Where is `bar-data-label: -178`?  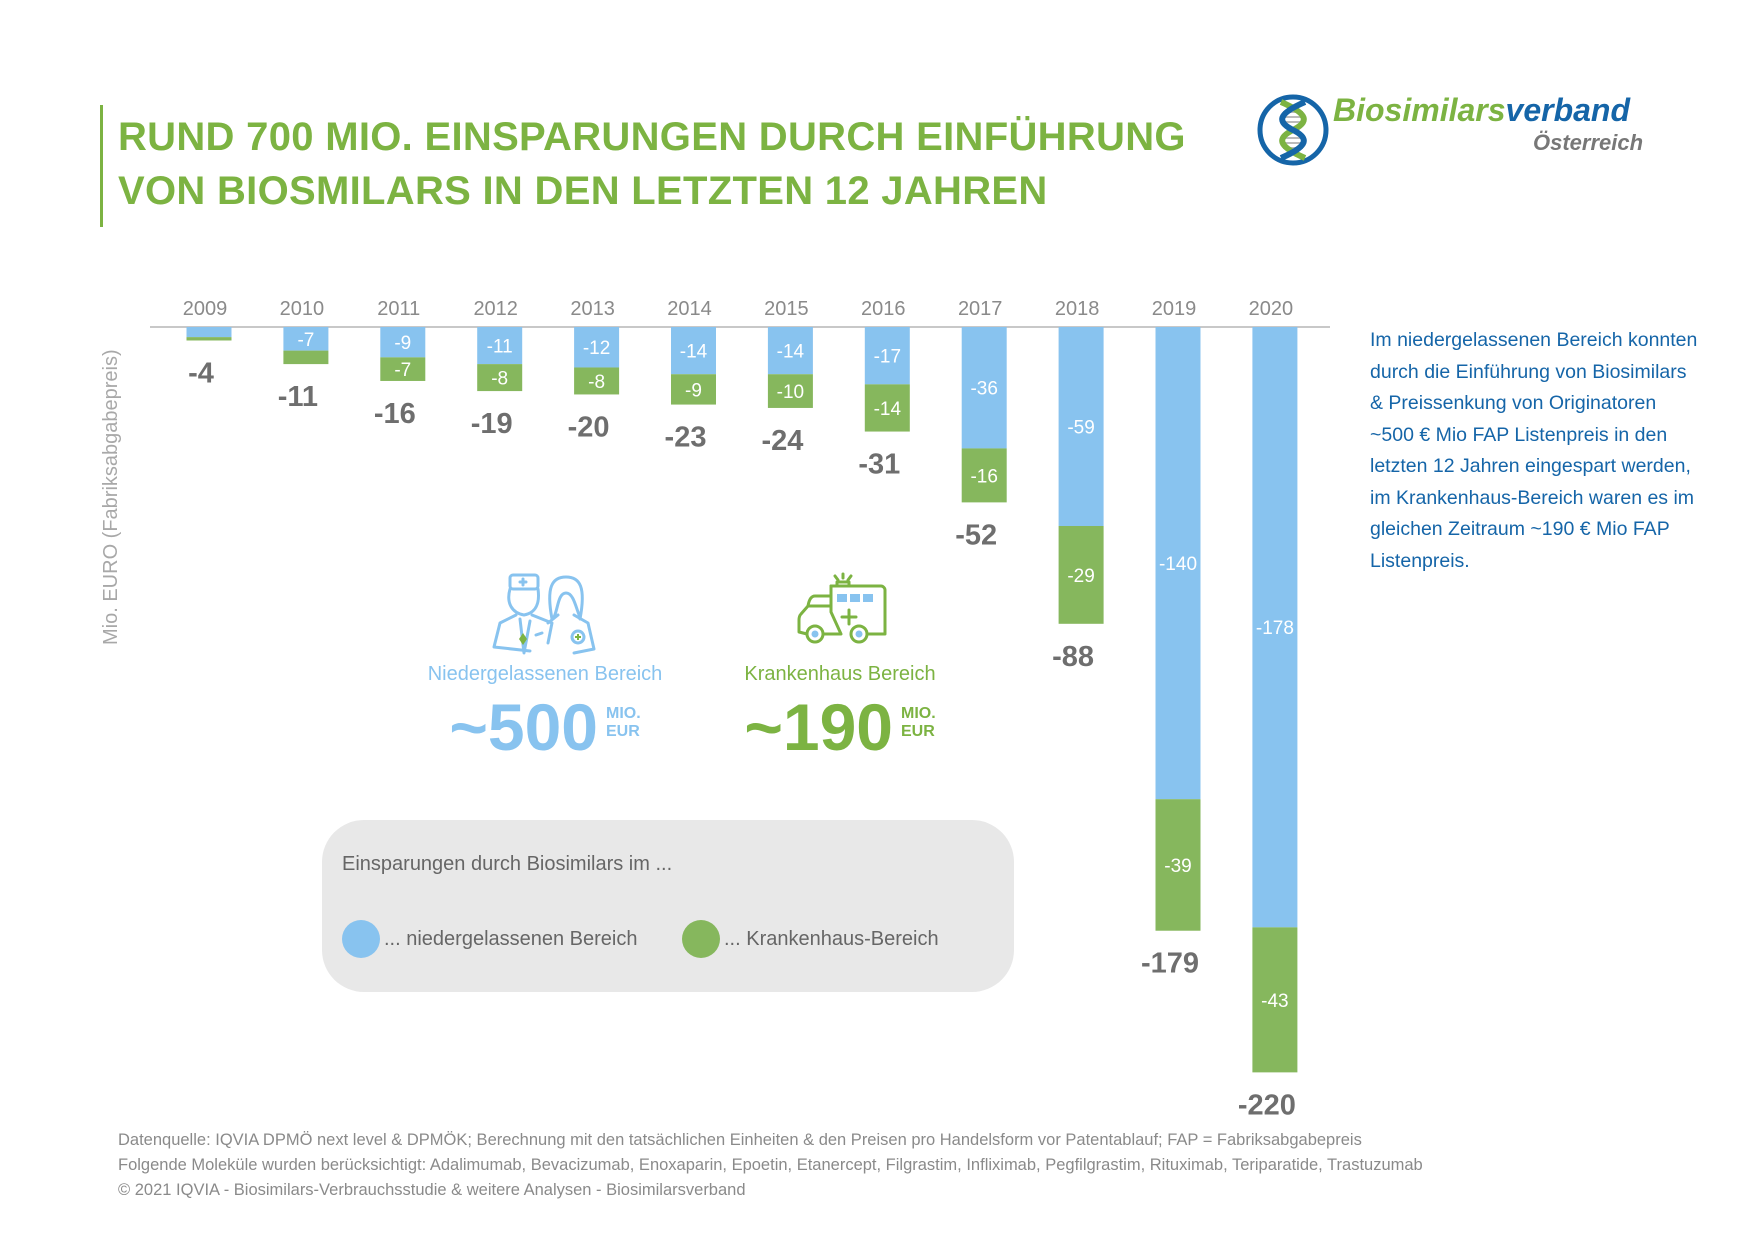
bar-data-label: -178 is located at coordinates (1275, 628).